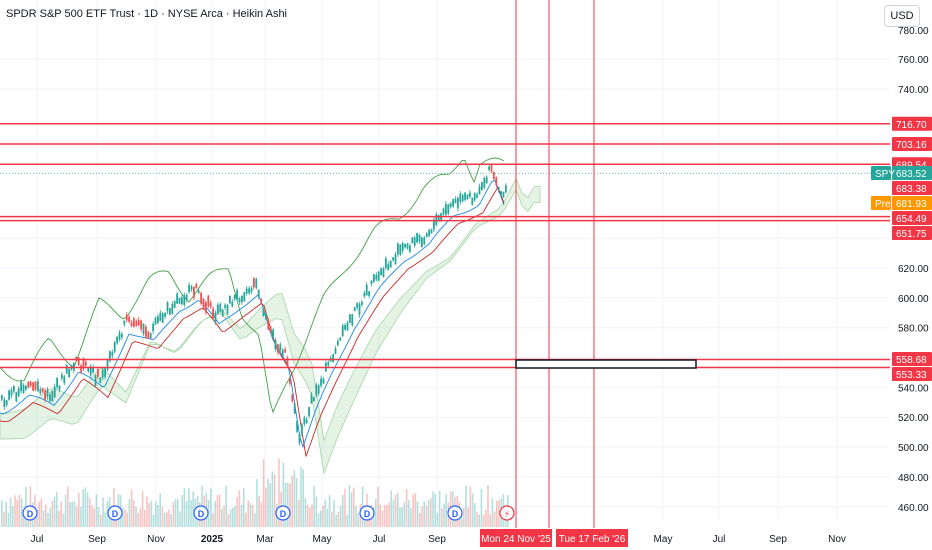  I want to click on svg-text: 654.49, so click(911, 219).